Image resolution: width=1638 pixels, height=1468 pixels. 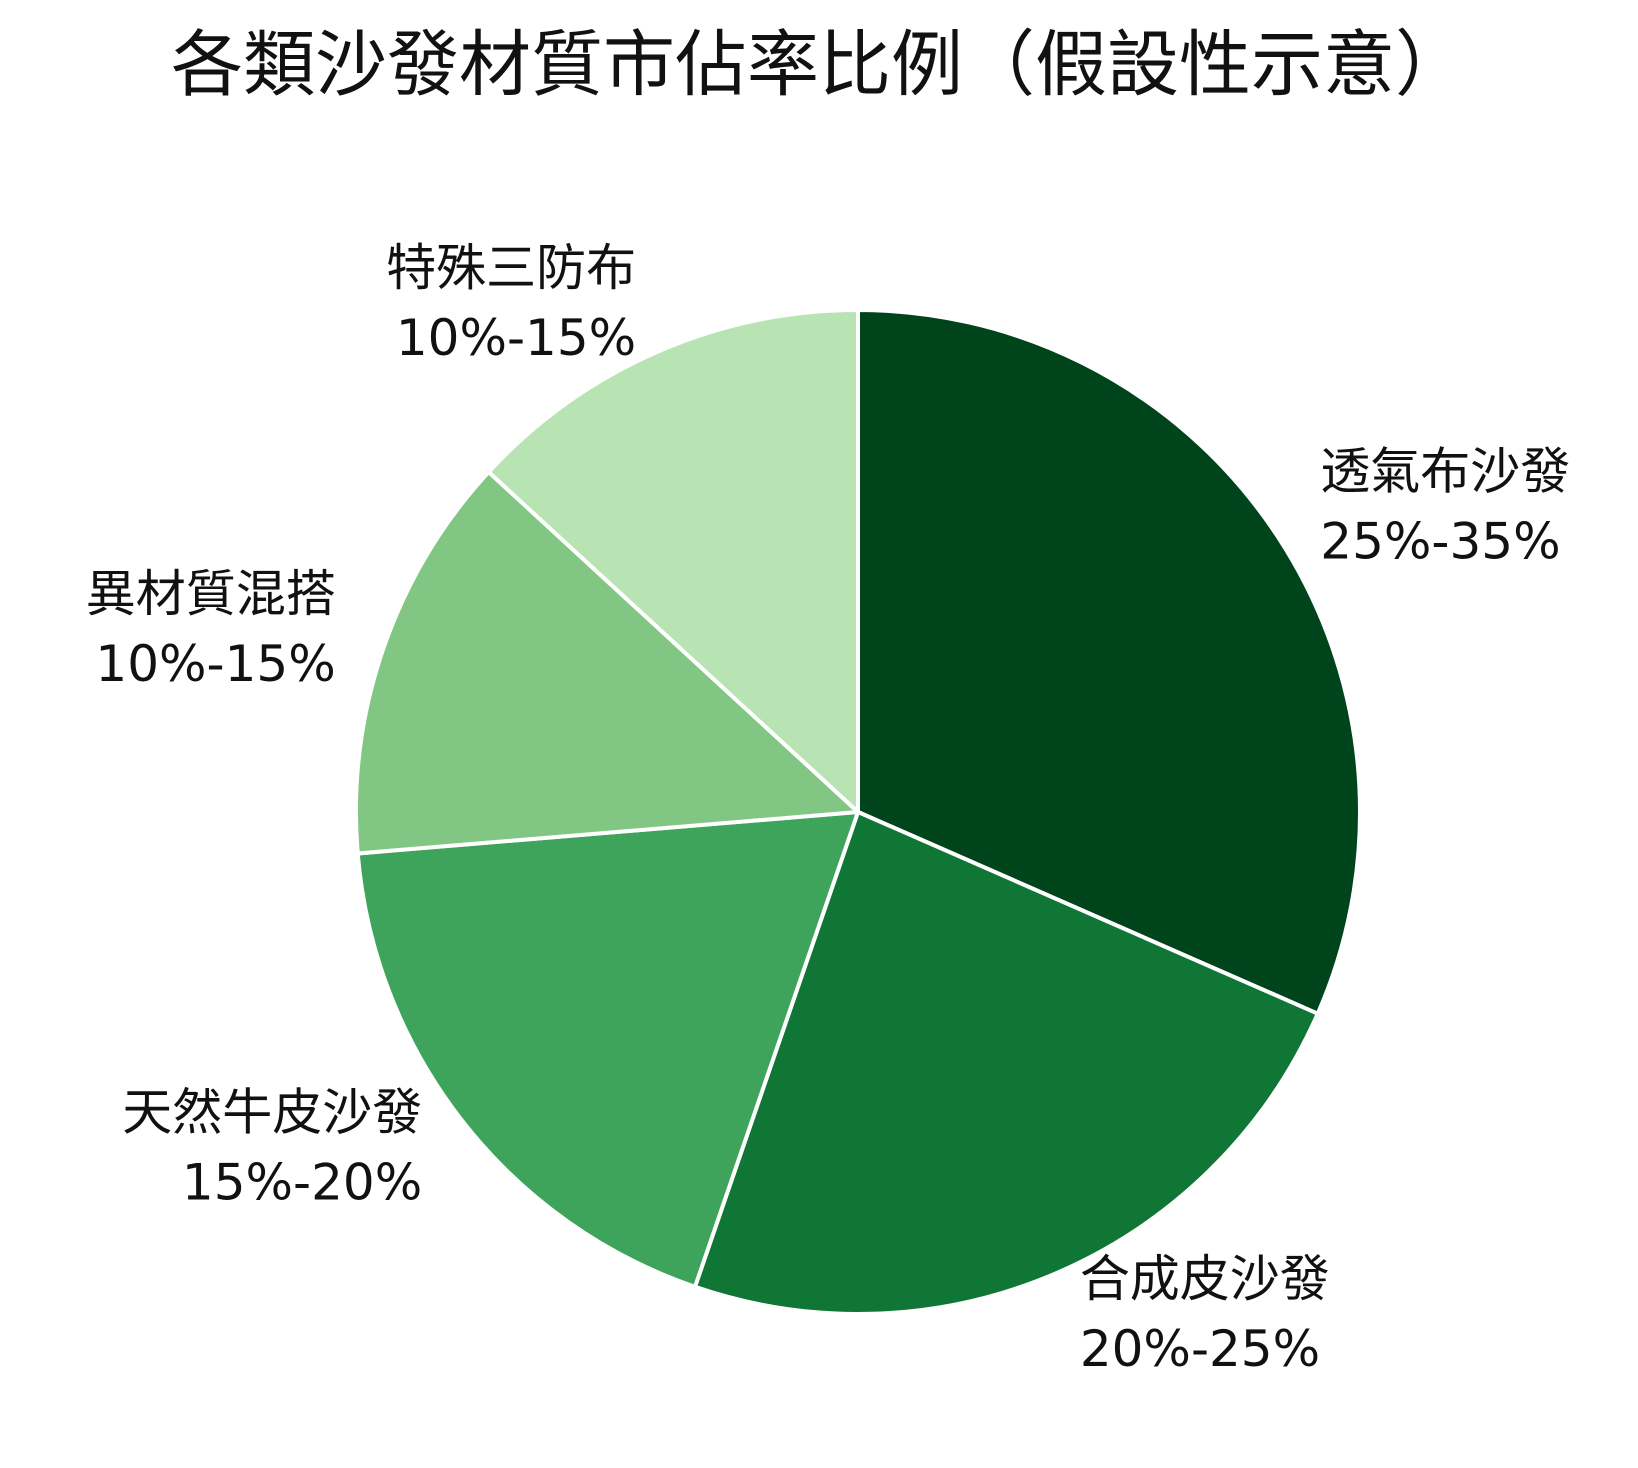 I want to click on slice-label: 特殊三防布, so click(x=511, y=268).